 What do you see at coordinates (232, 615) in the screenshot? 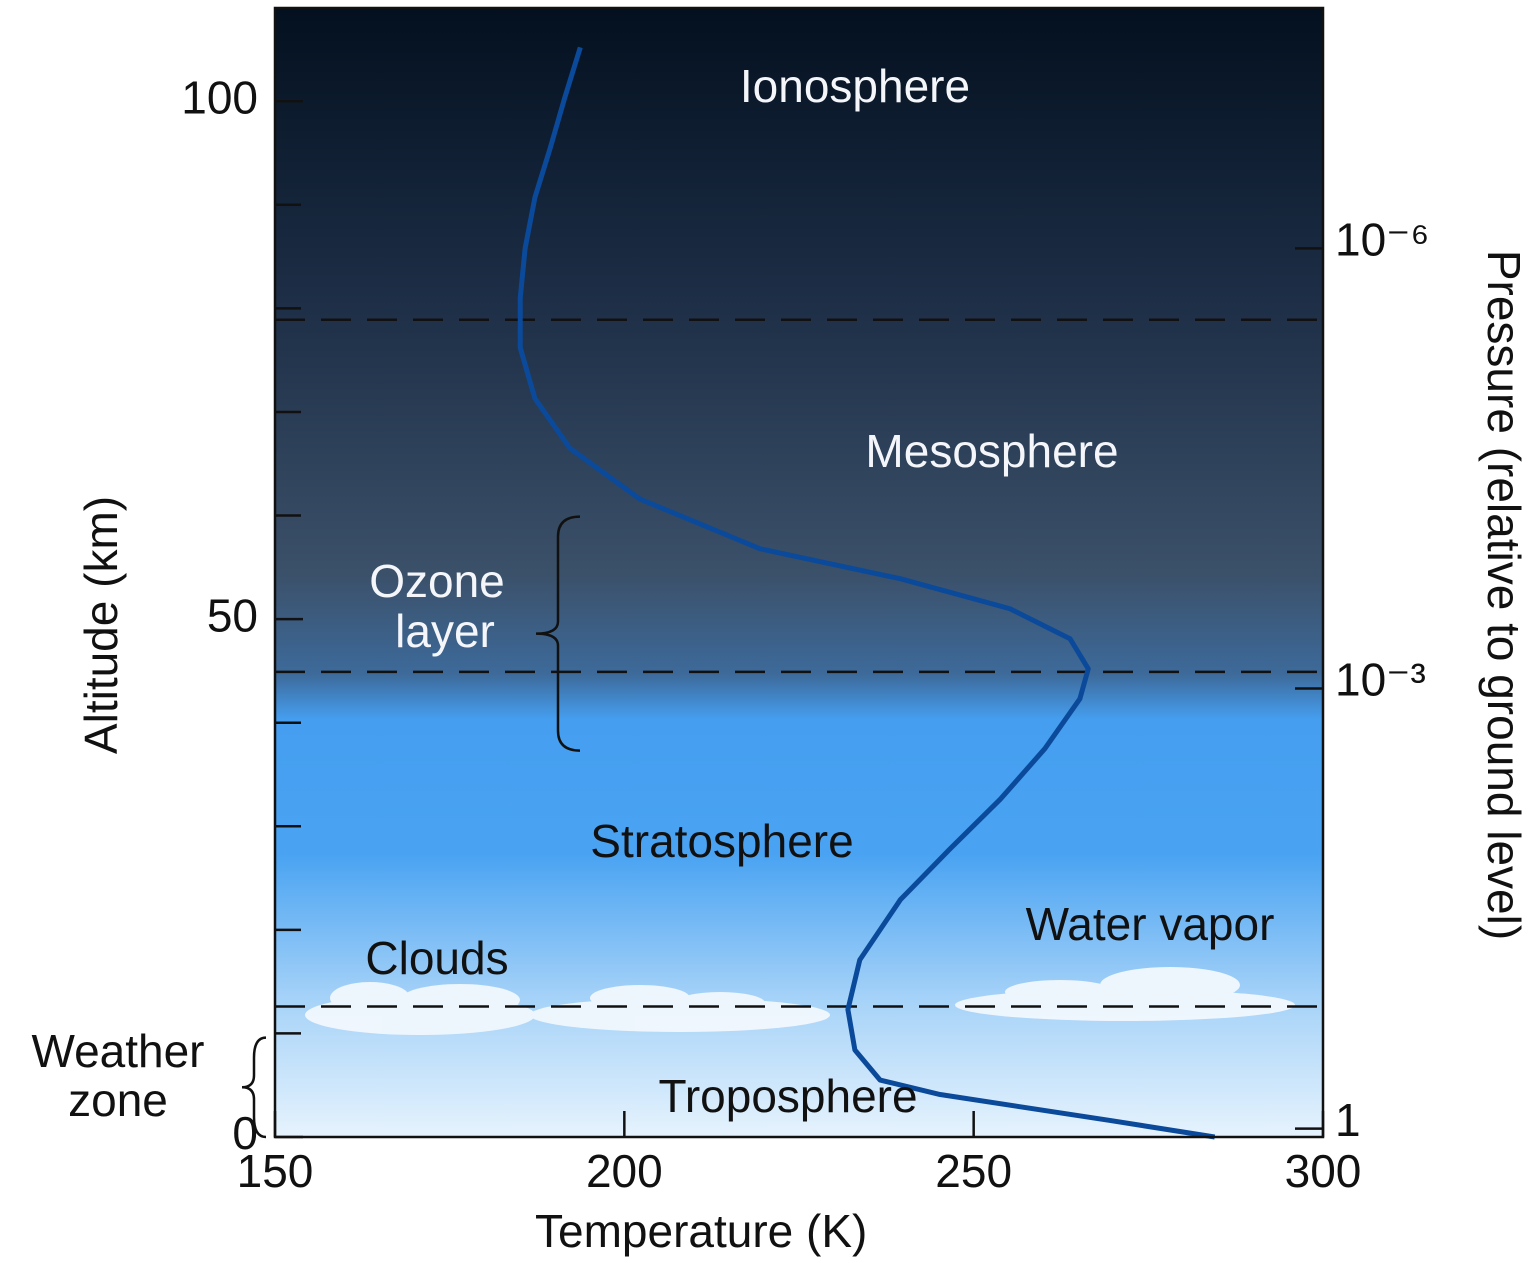
I see `y-tick-label: 50` at bounding box center [232, 615].